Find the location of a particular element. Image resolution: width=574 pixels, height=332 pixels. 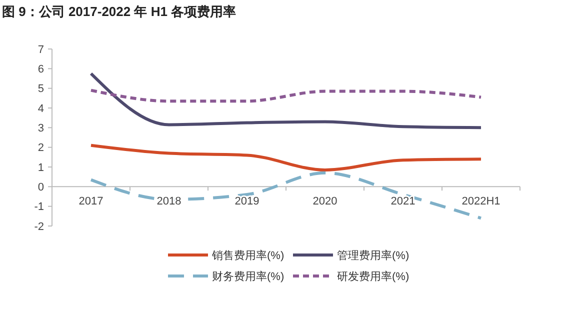

y-tick-label: 4 is located at coordinates (41, 108).